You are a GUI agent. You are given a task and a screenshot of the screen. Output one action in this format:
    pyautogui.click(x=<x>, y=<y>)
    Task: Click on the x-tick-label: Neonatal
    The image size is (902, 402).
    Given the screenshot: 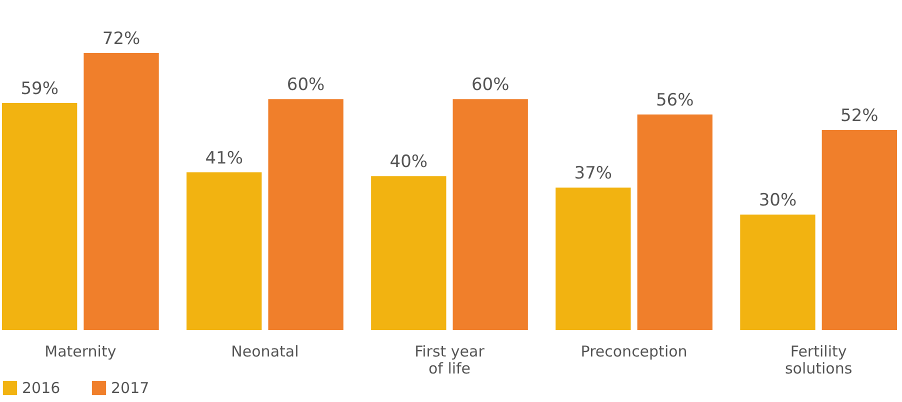 What is the action you would take?
    pyautogui.click(x=265, y=351)
    